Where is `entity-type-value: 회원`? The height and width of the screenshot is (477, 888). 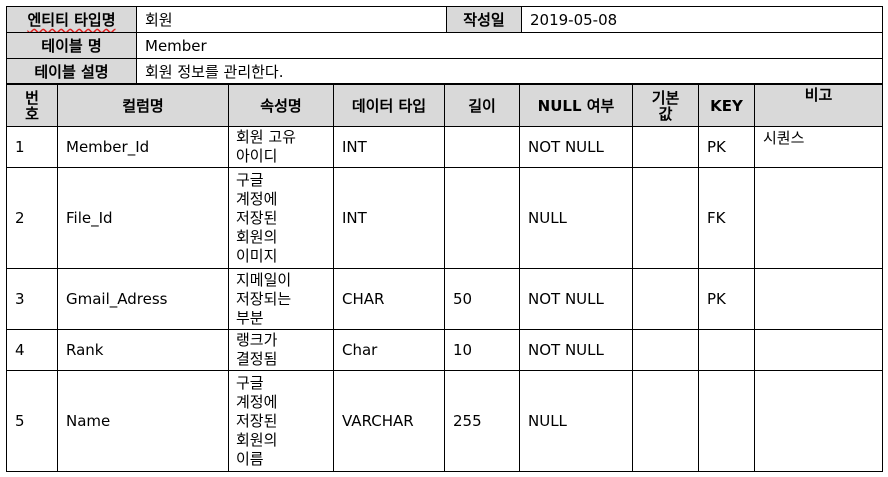
entity-type-value: 회원 is located at coordinates (291, 19).